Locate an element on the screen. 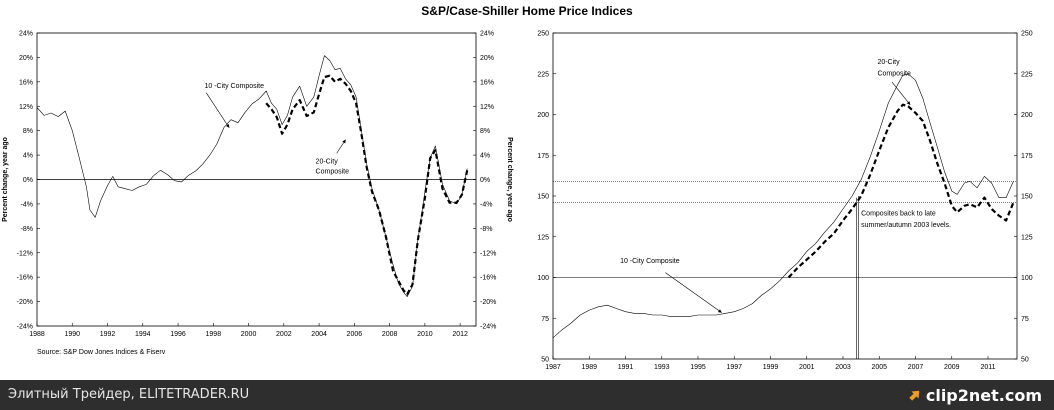 Image resolution: width=1054 pixels, height=410 pixels. y-tick-label-right: -24% is located at coordinates (488, 327).